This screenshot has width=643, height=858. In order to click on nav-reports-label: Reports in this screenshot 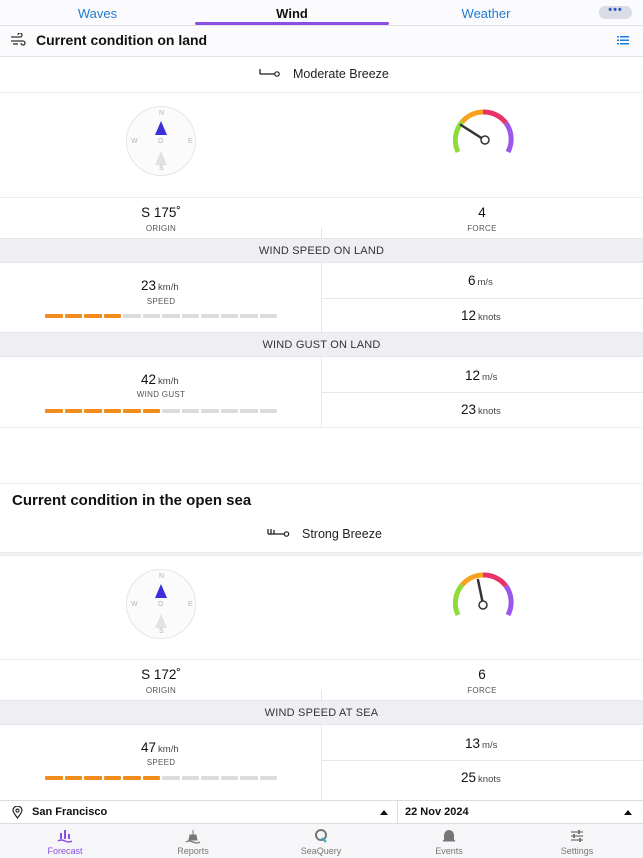, I will do `click(193, 851)`.